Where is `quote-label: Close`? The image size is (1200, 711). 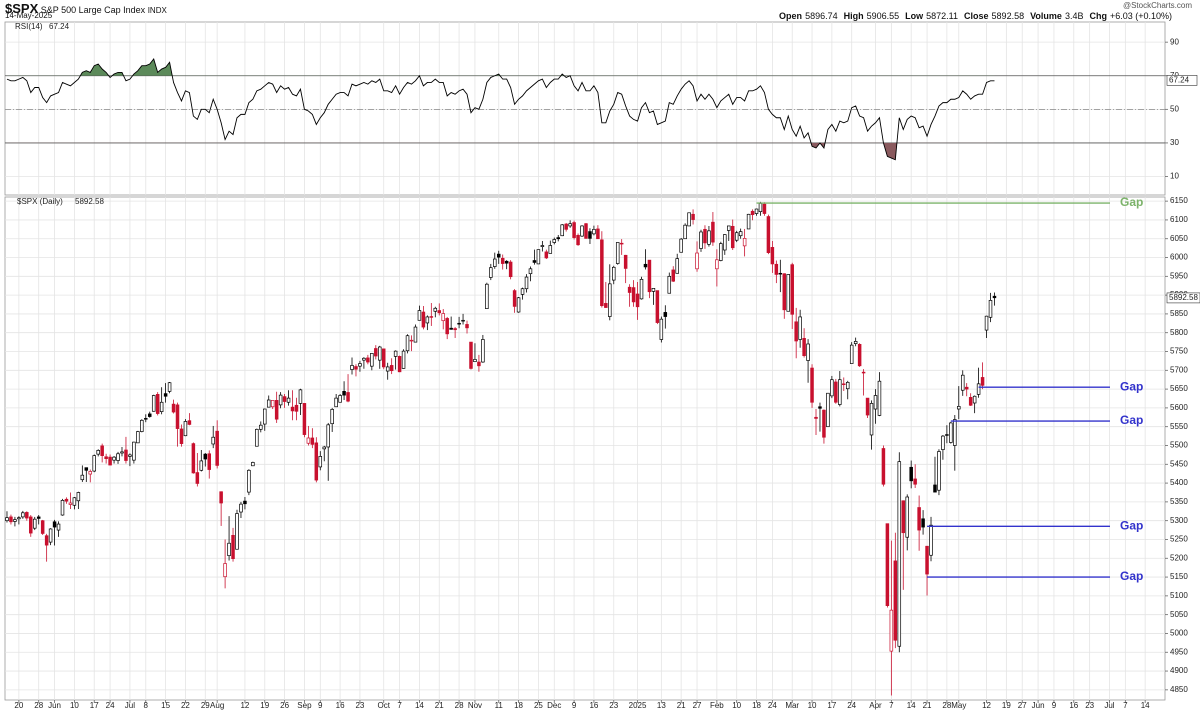 quote-label: Close is located at coordinates (976, 16).